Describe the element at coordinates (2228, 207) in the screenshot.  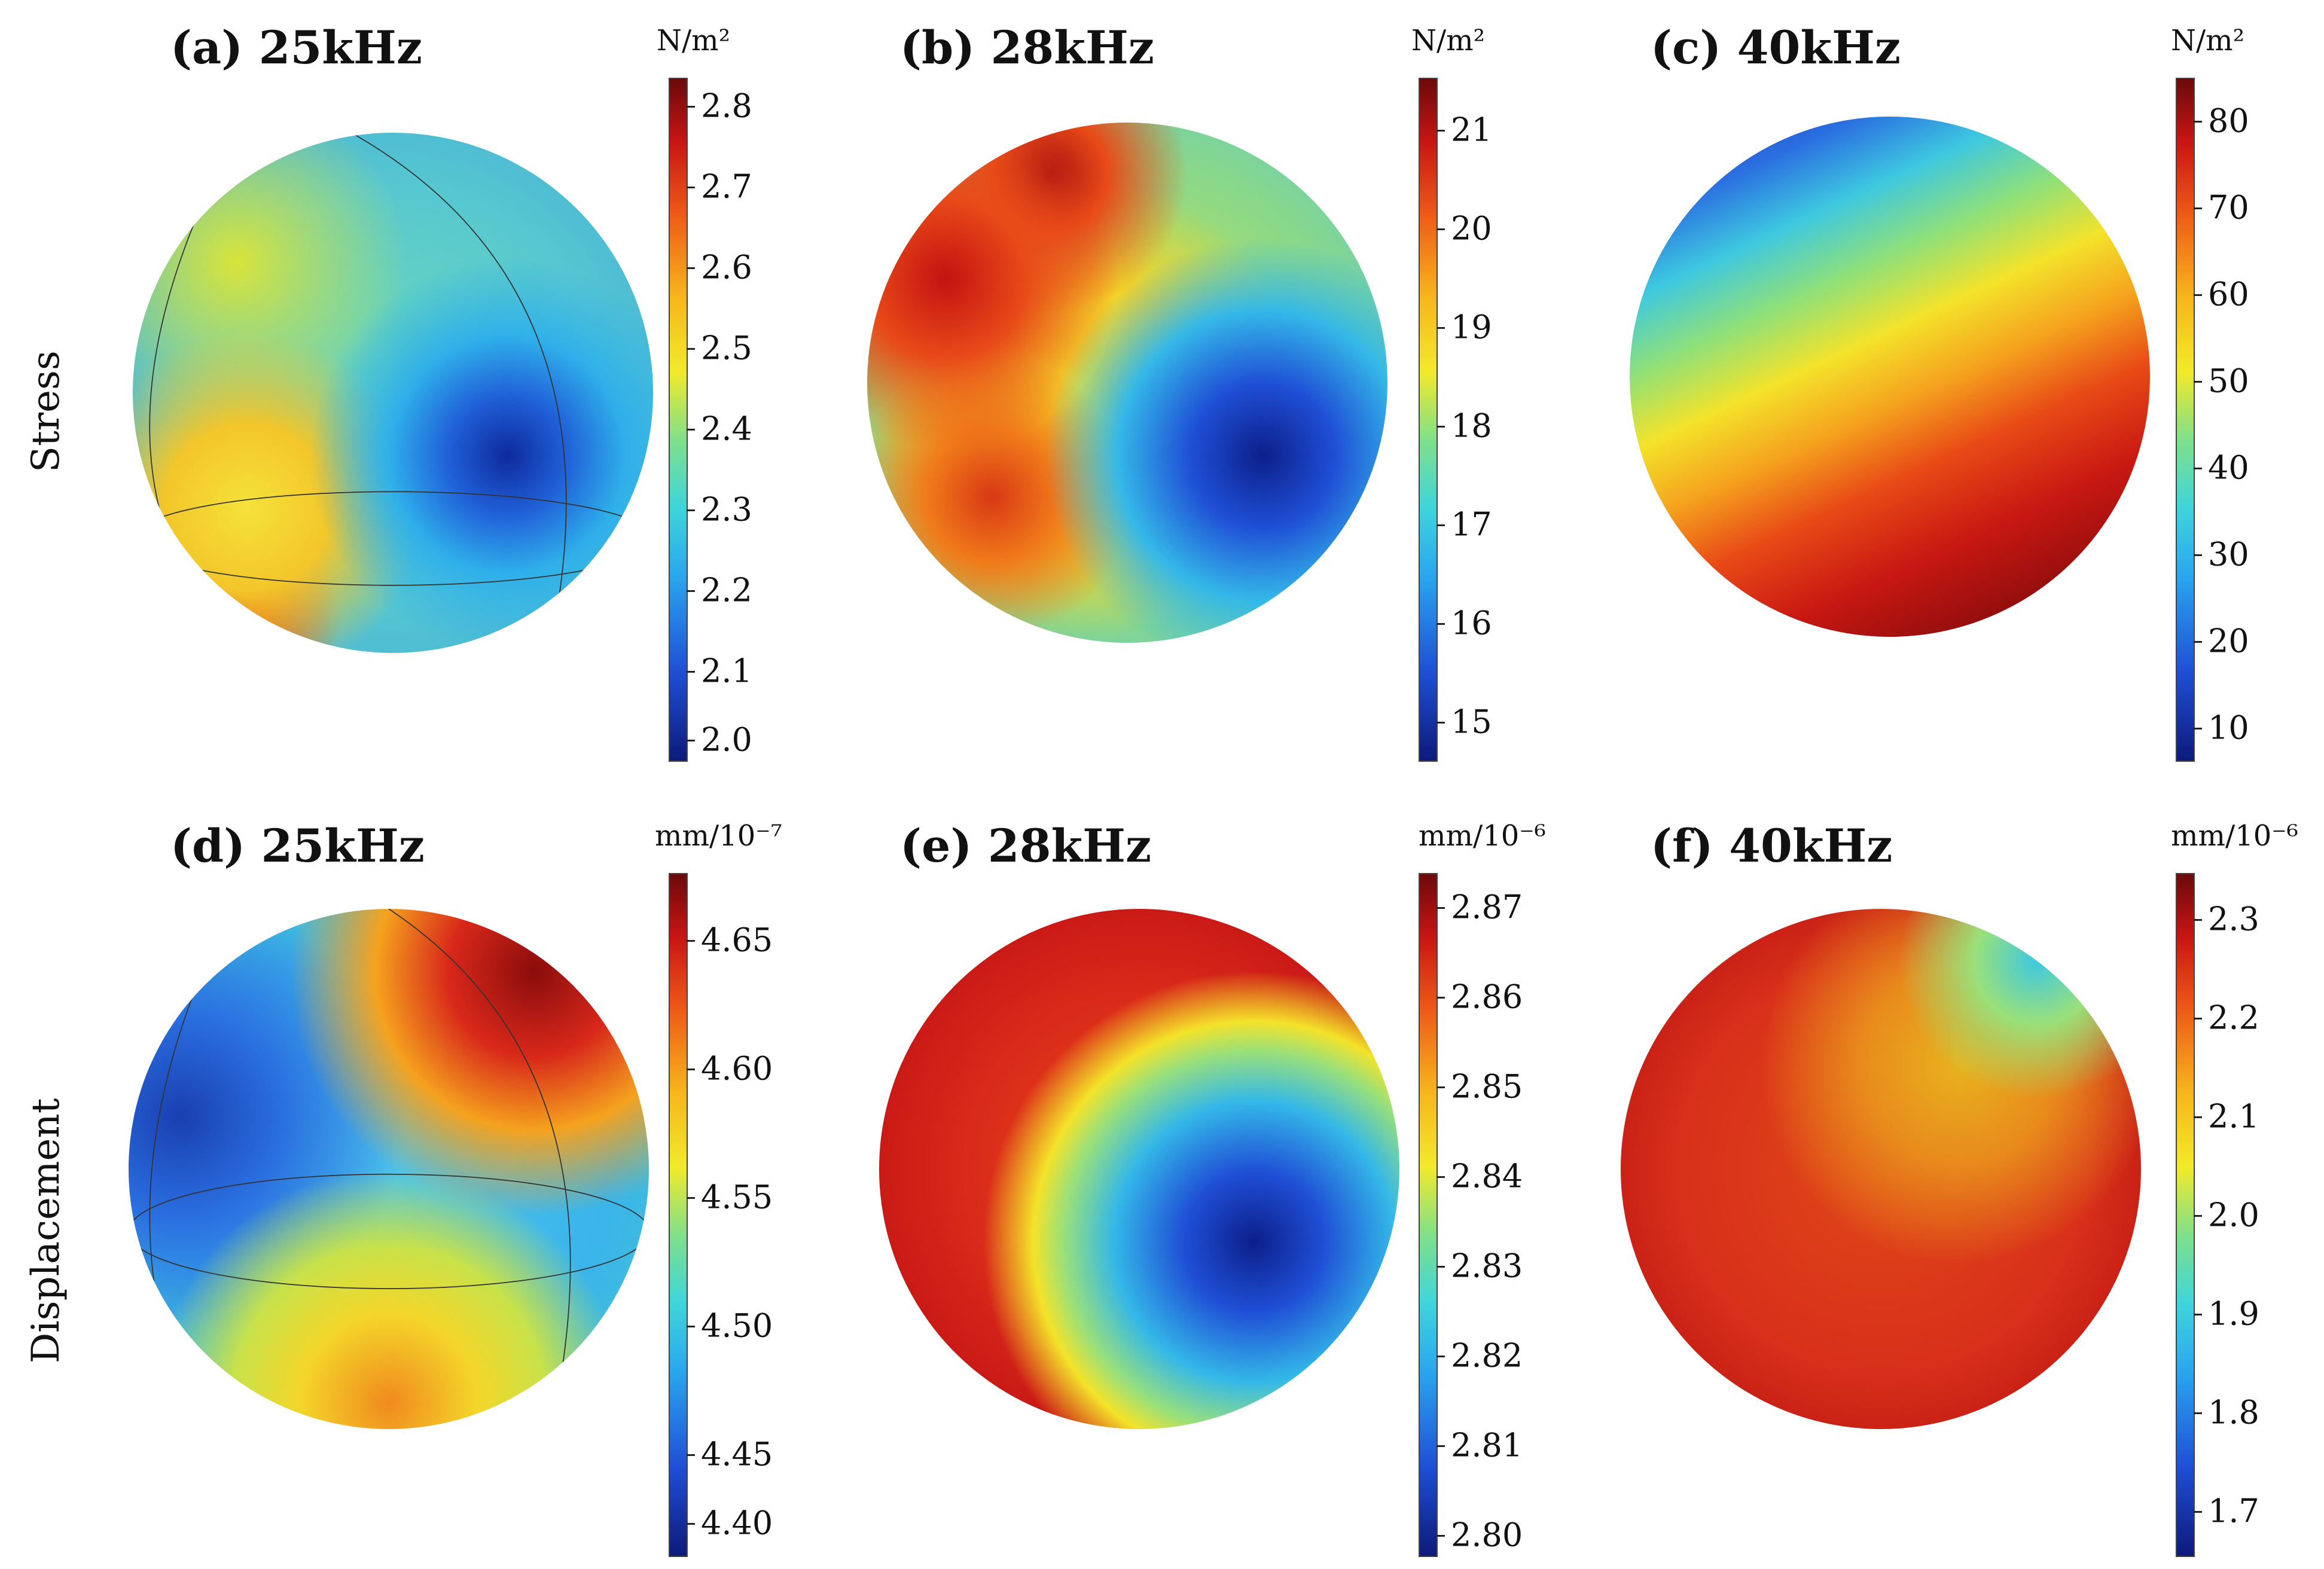
I see `panel-c-colorbar-tick-label: 70` at that location.